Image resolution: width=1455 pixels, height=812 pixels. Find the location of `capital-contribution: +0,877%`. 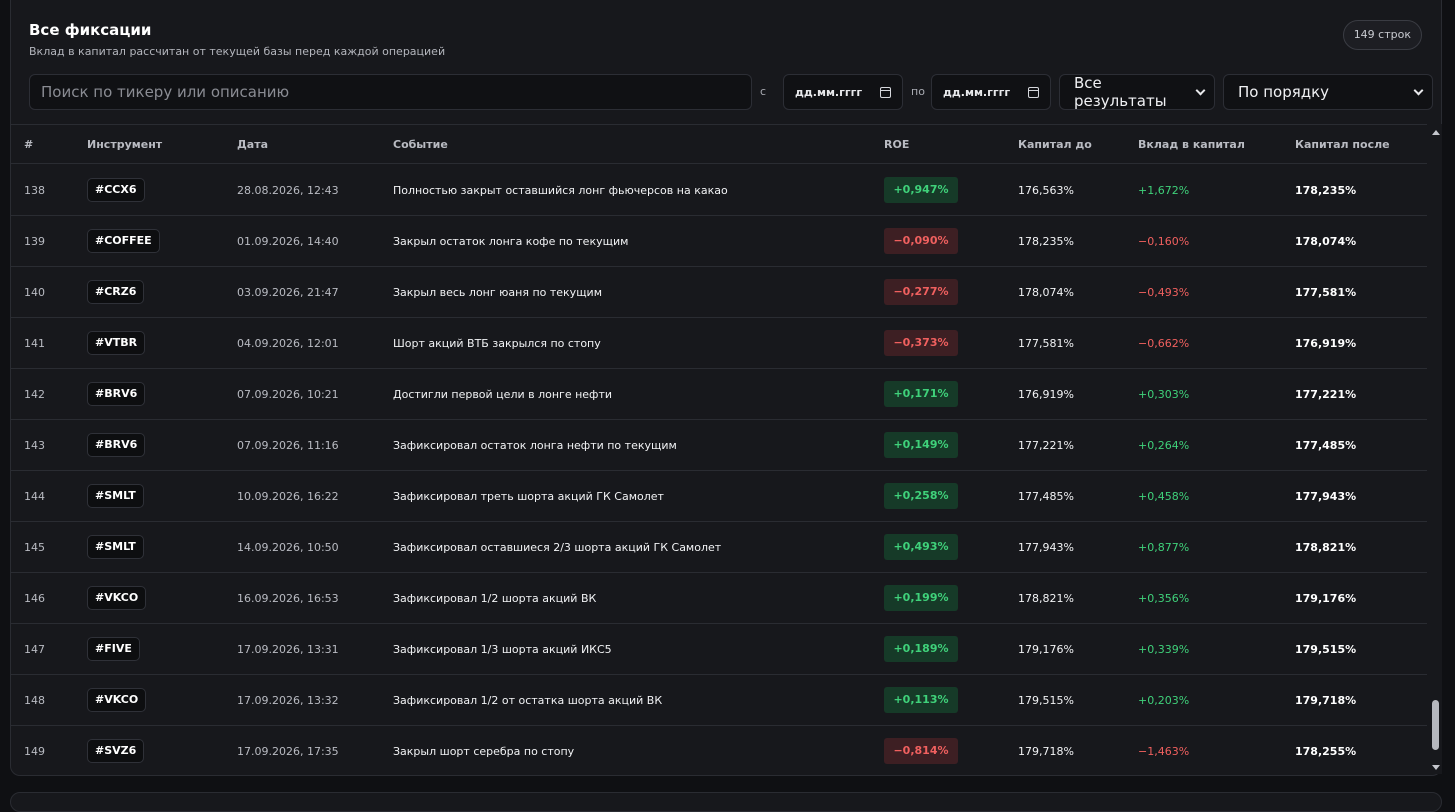

capital-contribution: +0,877% is located at coordinates (1164, 547).